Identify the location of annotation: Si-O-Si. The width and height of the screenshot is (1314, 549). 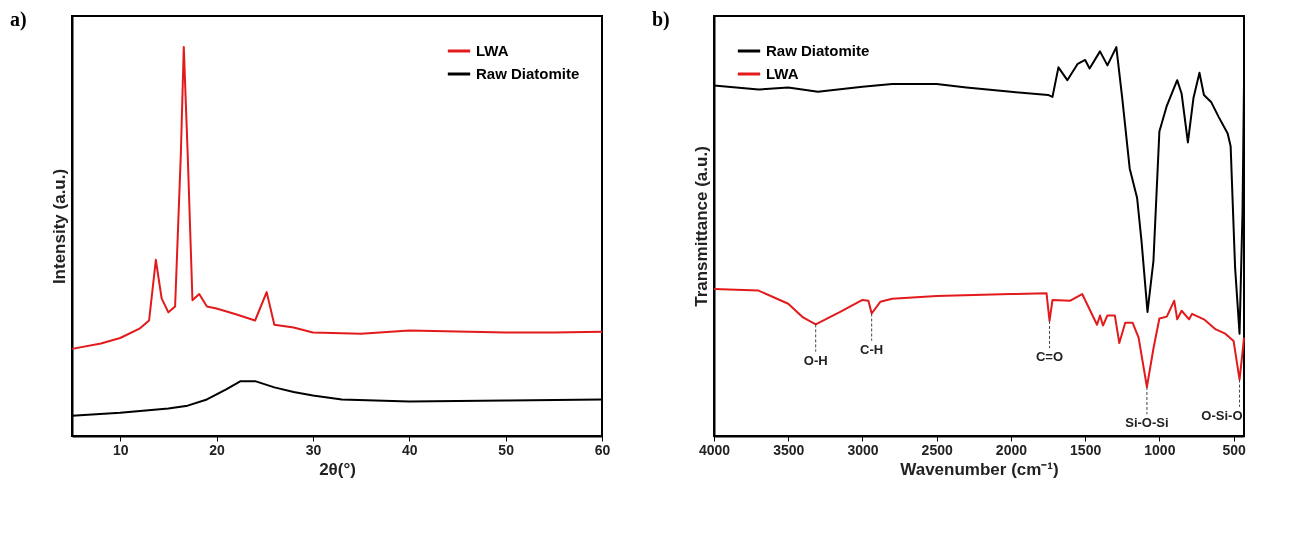
(1147, 423).